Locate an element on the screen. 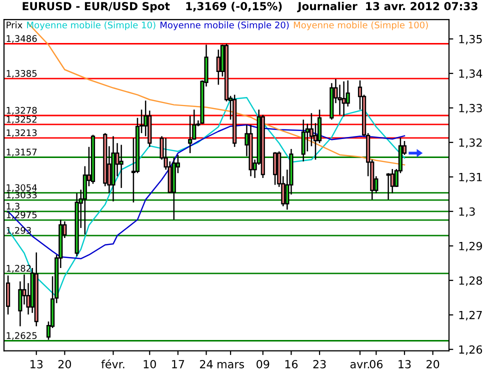 The height and width of the screenshot is (370, 500). ref-line-label: 1,3054 is located at coordinates (21, 188).